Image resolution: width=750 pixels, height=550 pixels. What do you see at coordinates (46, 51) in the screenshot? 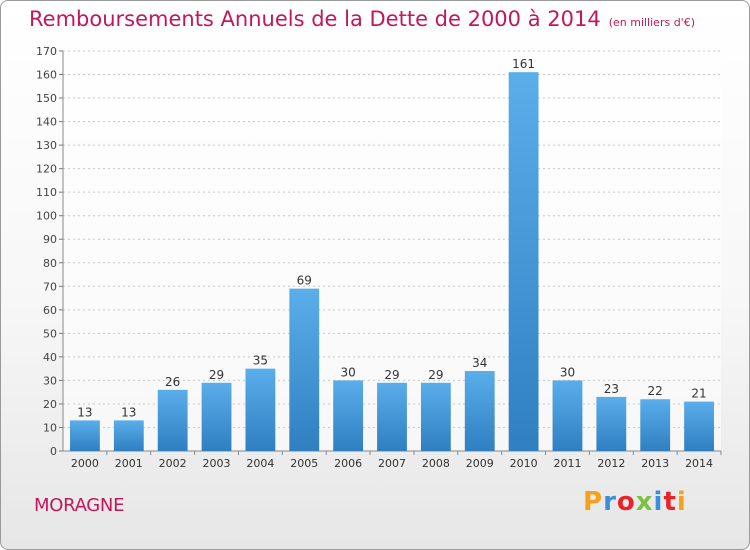
I see `y-tick-label: 170` at bounding box center [46, 51].